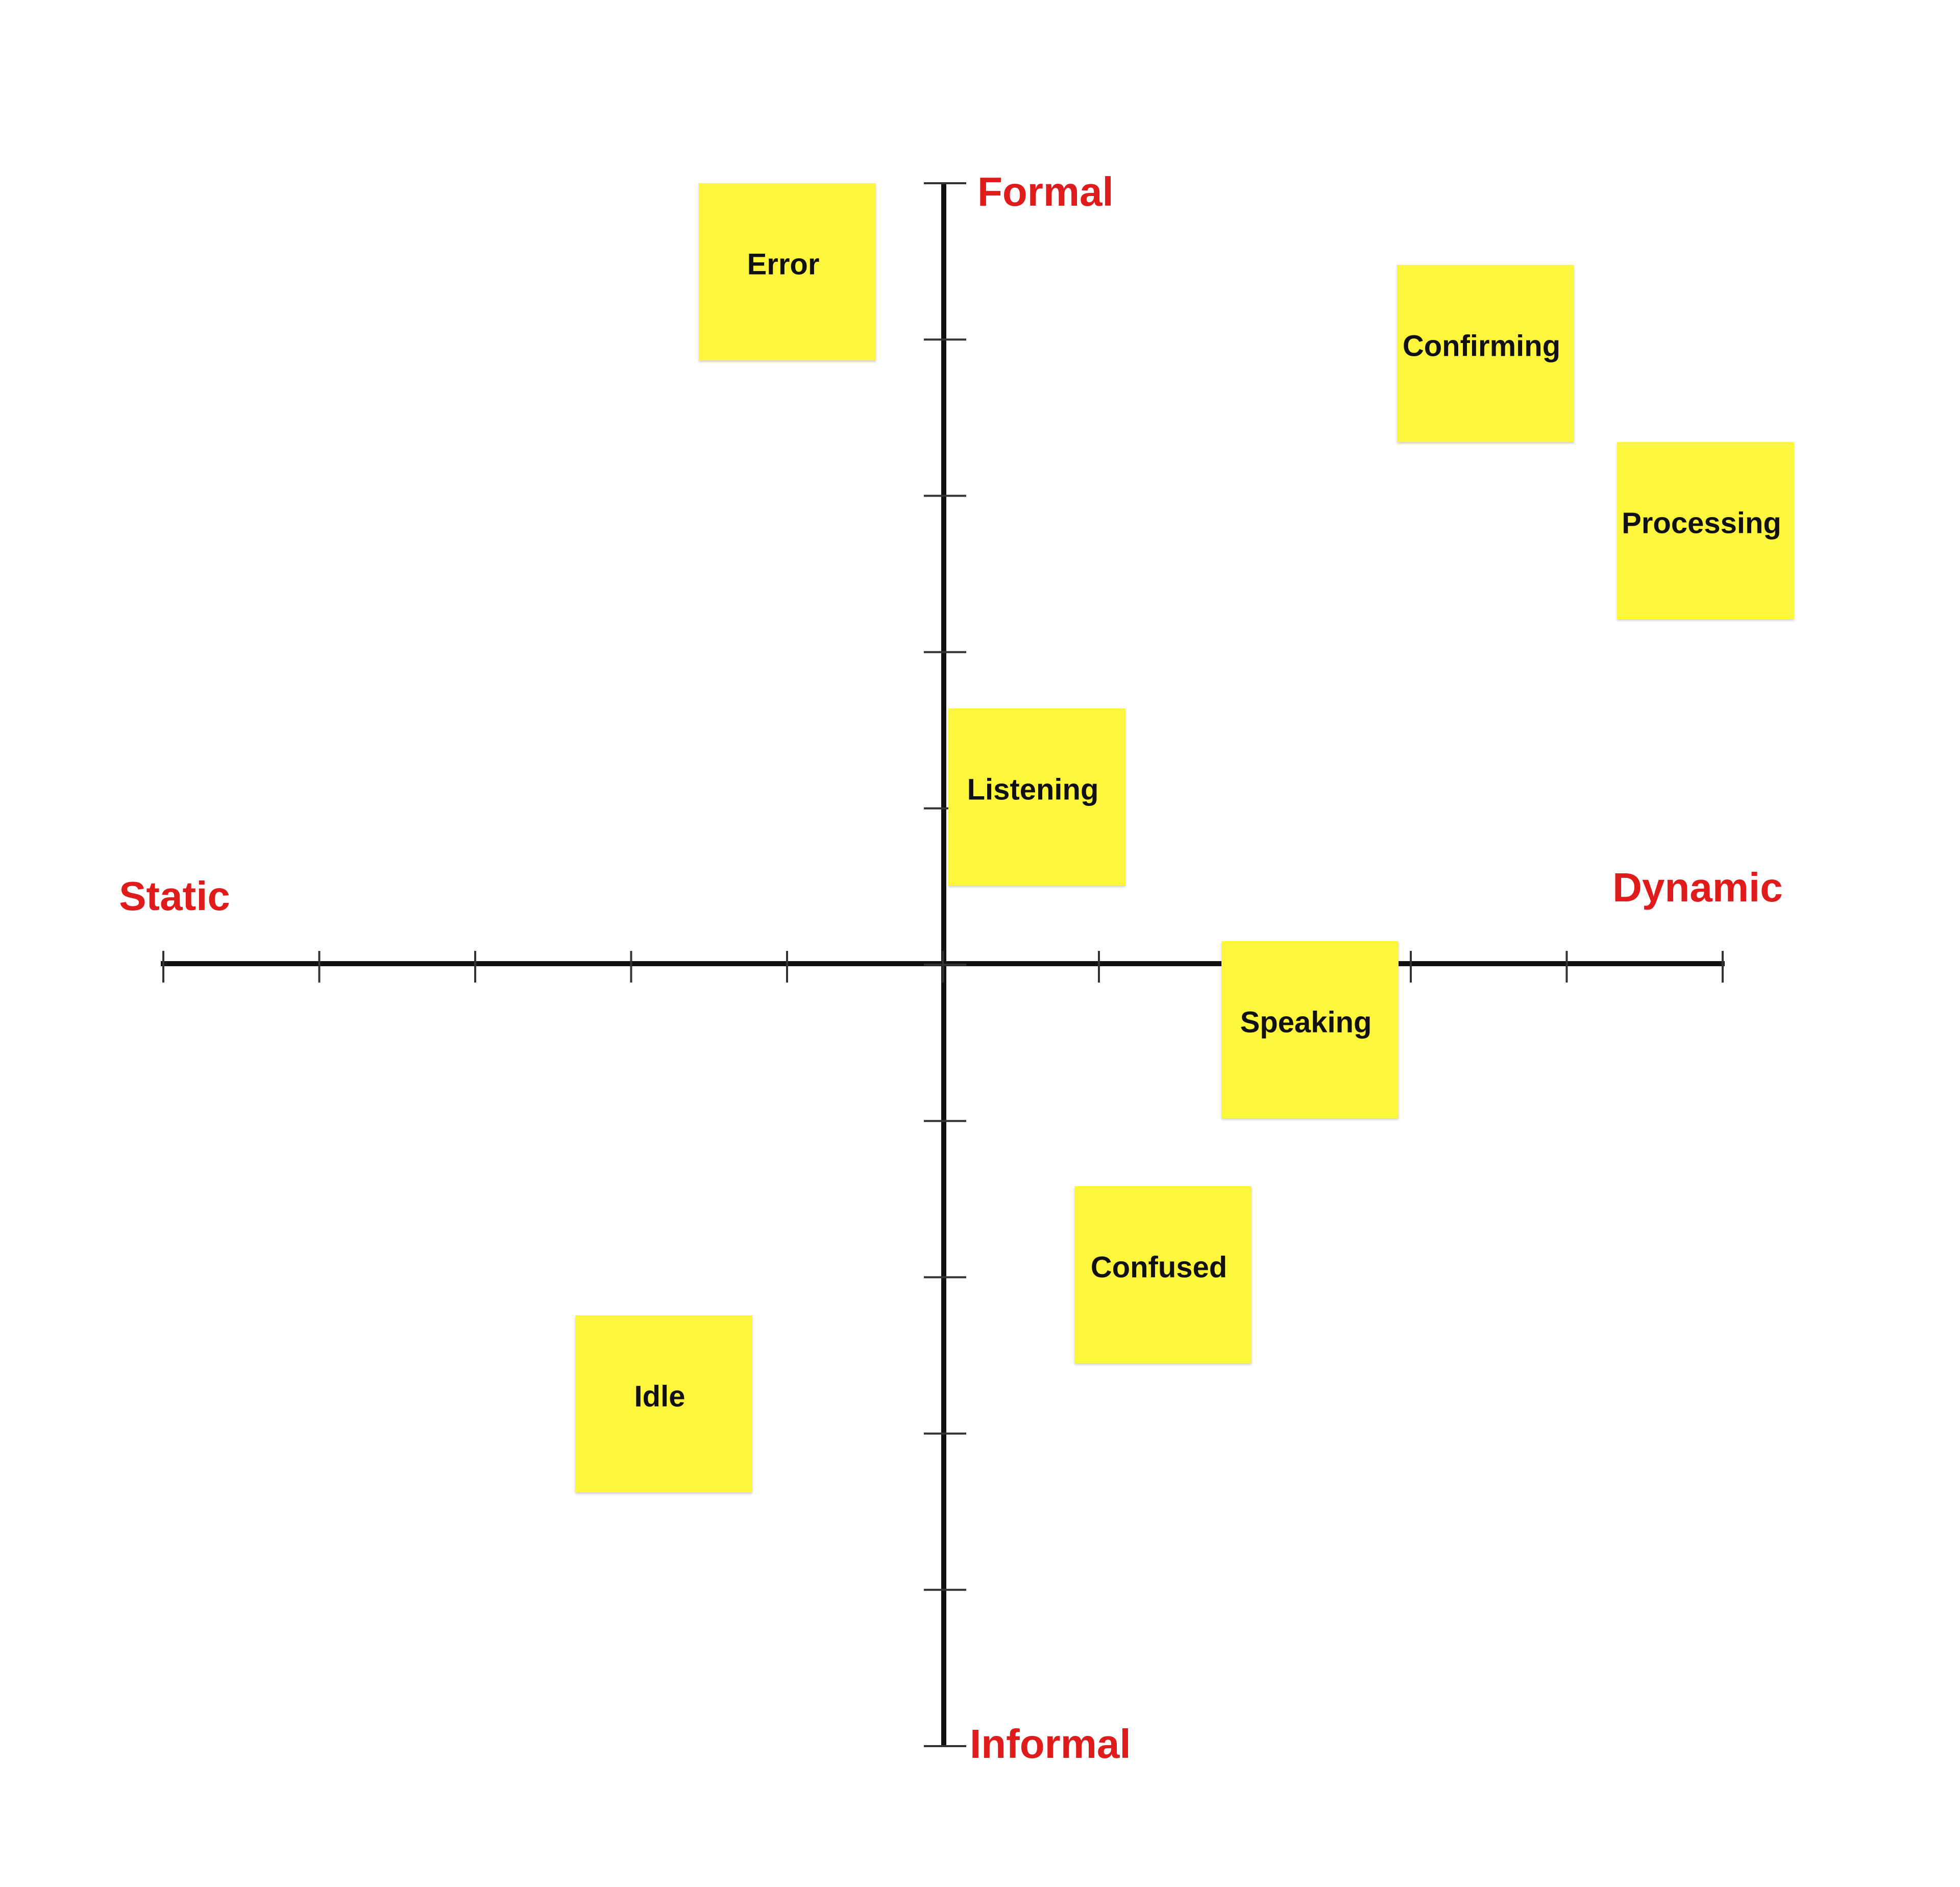 This screenshot has width=1960, height=1887. I want to click on note-label: Speaking, so click(1306, 1023).